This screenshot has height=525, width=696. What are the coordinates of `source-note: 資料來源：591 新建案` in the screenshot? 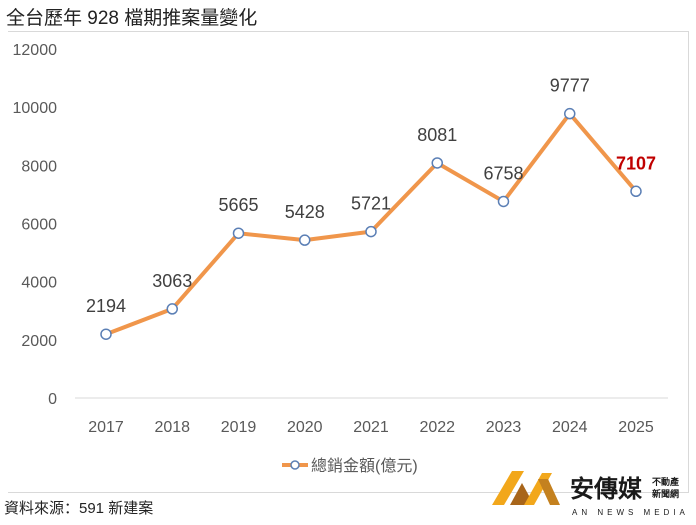 It's located at (79, 508).